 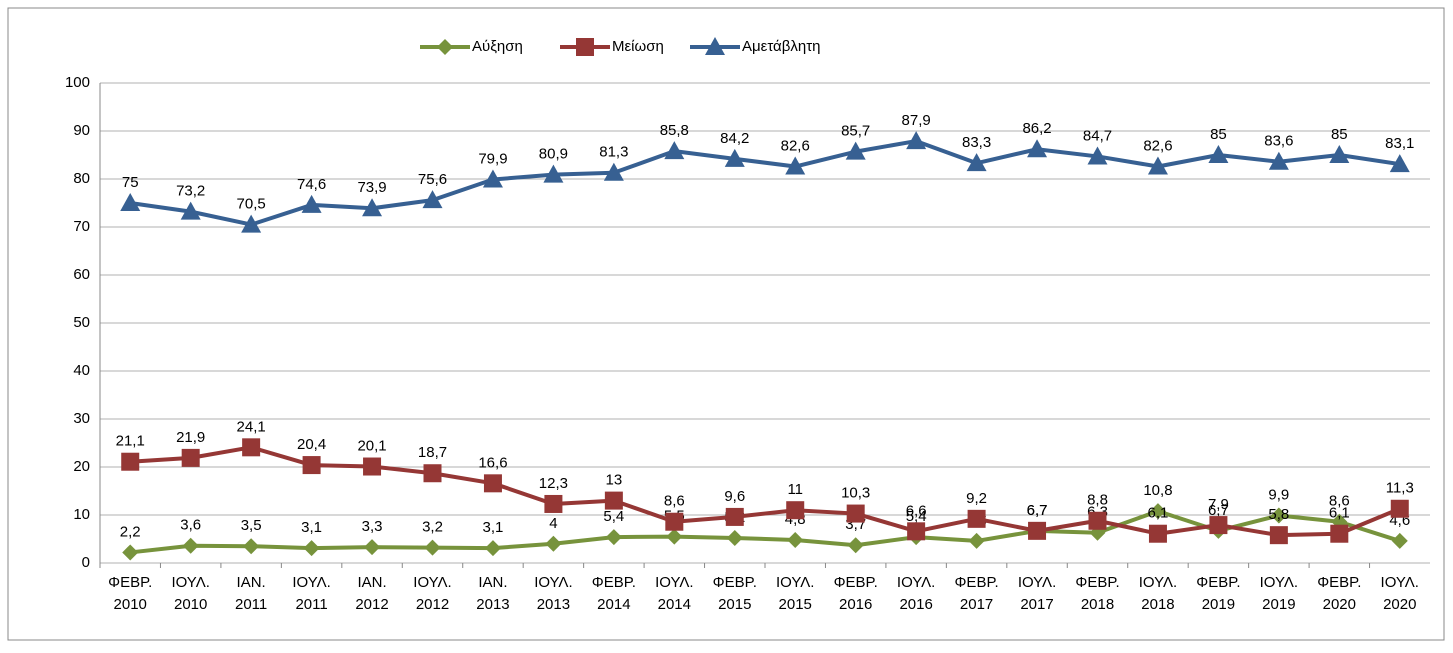 What do you see at coordinates (553, 593) in the screenshot?
I see `x-tick-label: ΙΟΥΛ. 2013` at bounding box center [553, 593].